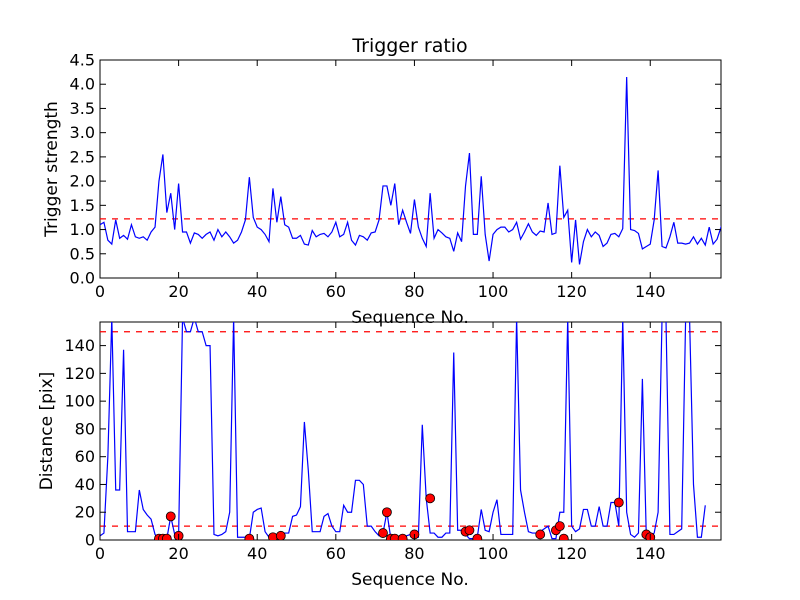  Describe the element at coordinates (100, 553) in the screenshot. I see `bottom-x-tick-label: 0` at that location.